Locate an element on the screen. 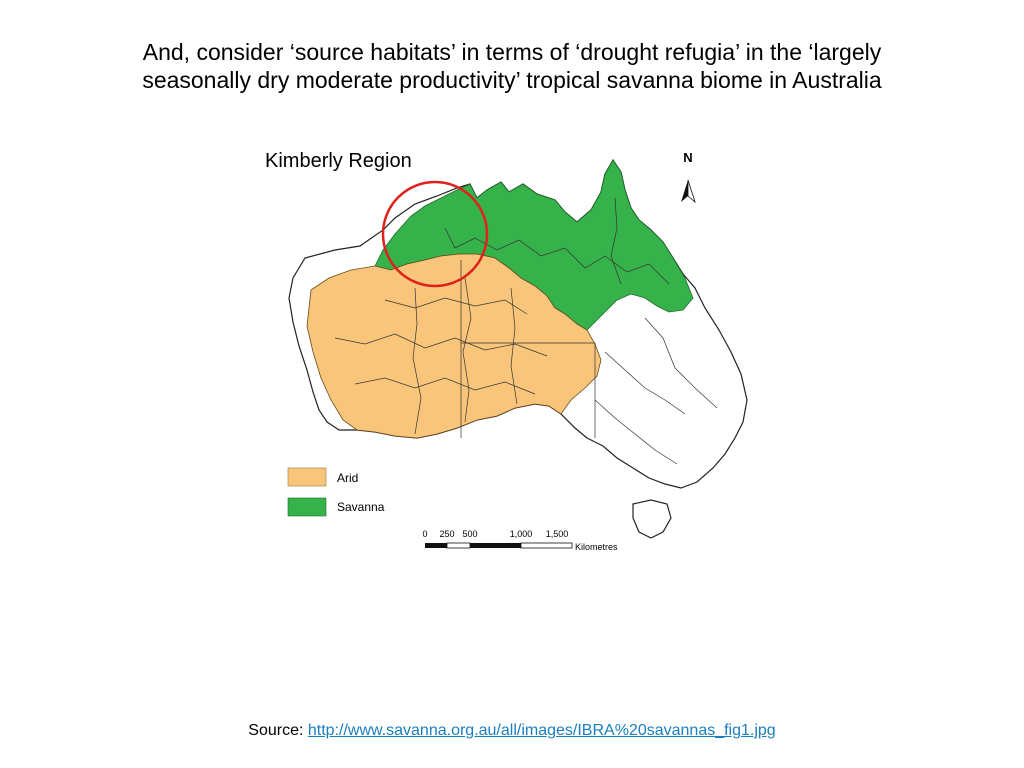 The image size is (1024, 768). legend-swatch-arid is located at coordinates (307, 477).